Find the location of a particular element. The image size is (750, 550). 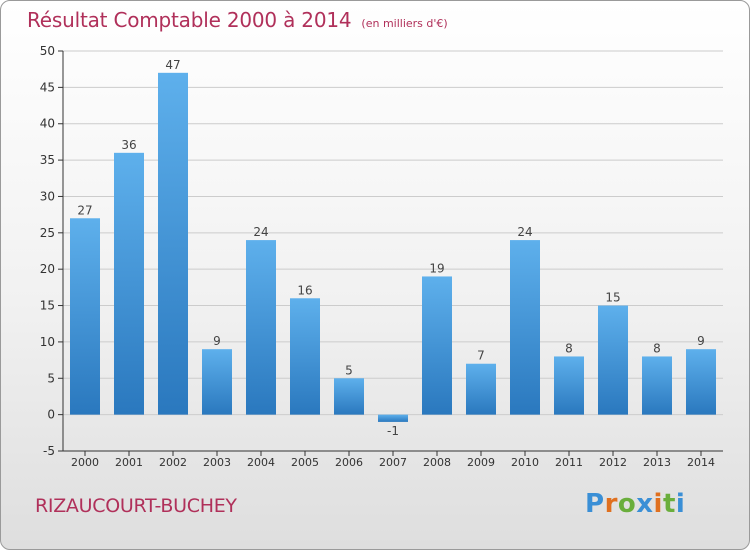

x-tick-label-2011: 2011 is located at coordinates (569, 462).